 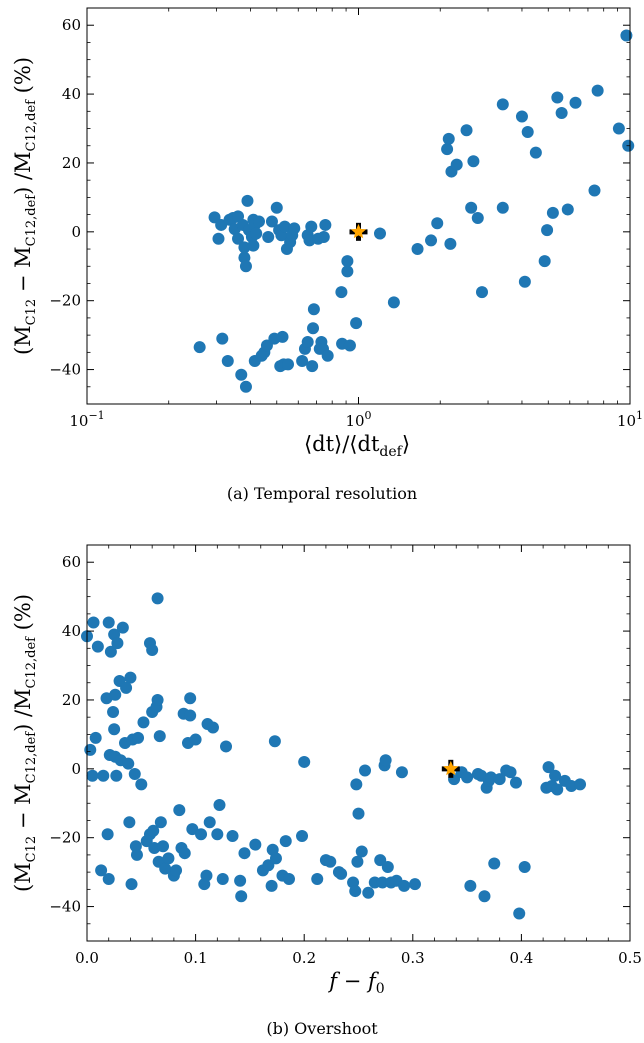 I want to click on y-axis-label-b: (MC12 − MC12,def) /MC12,def (%), so click(x=25, y=743).